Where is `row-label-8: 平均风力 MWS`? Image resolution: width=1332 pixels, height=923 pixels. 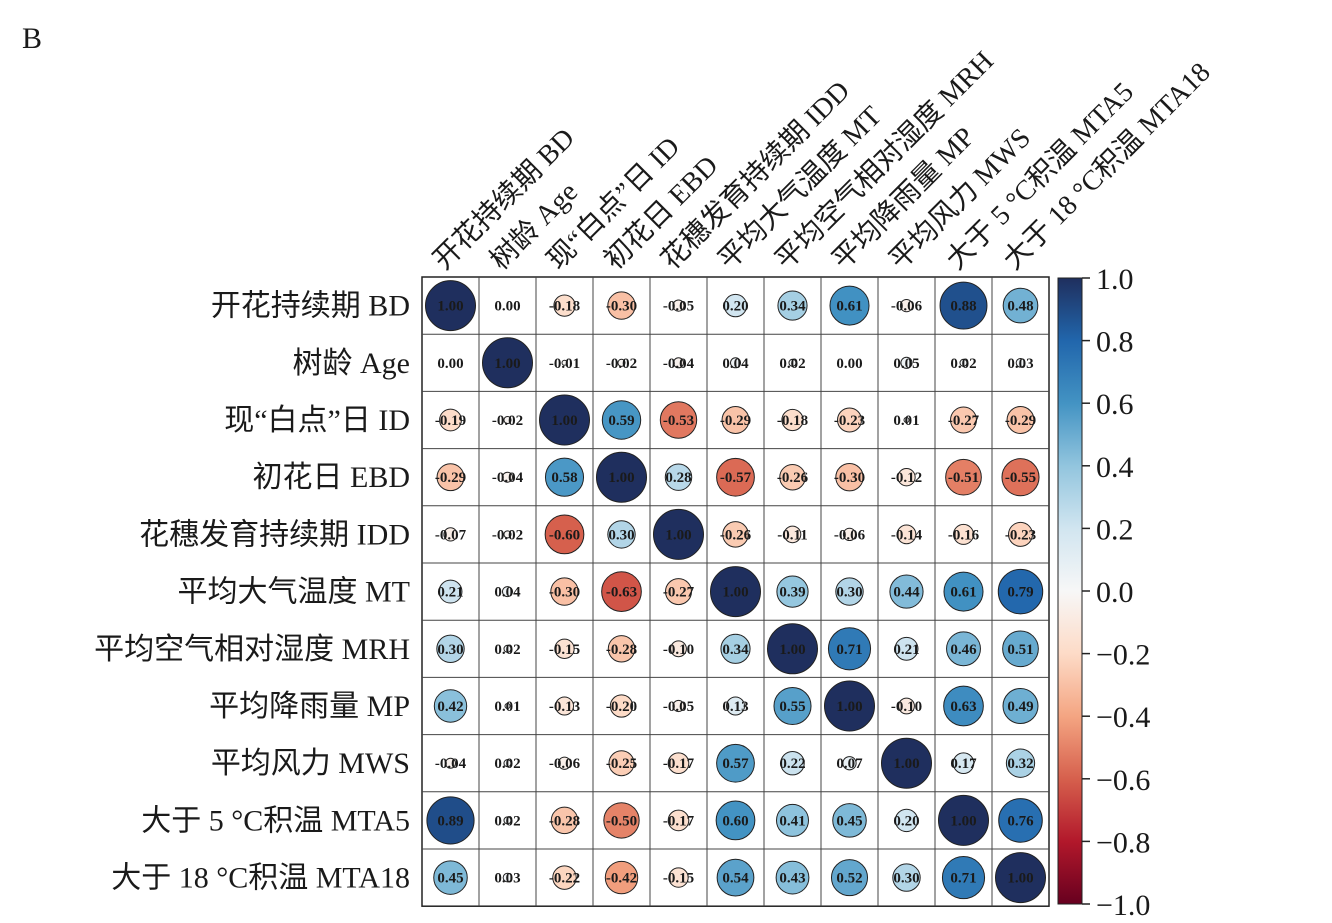 row-label-8: 平均风力 MWS is located at coordinates (310, 763).